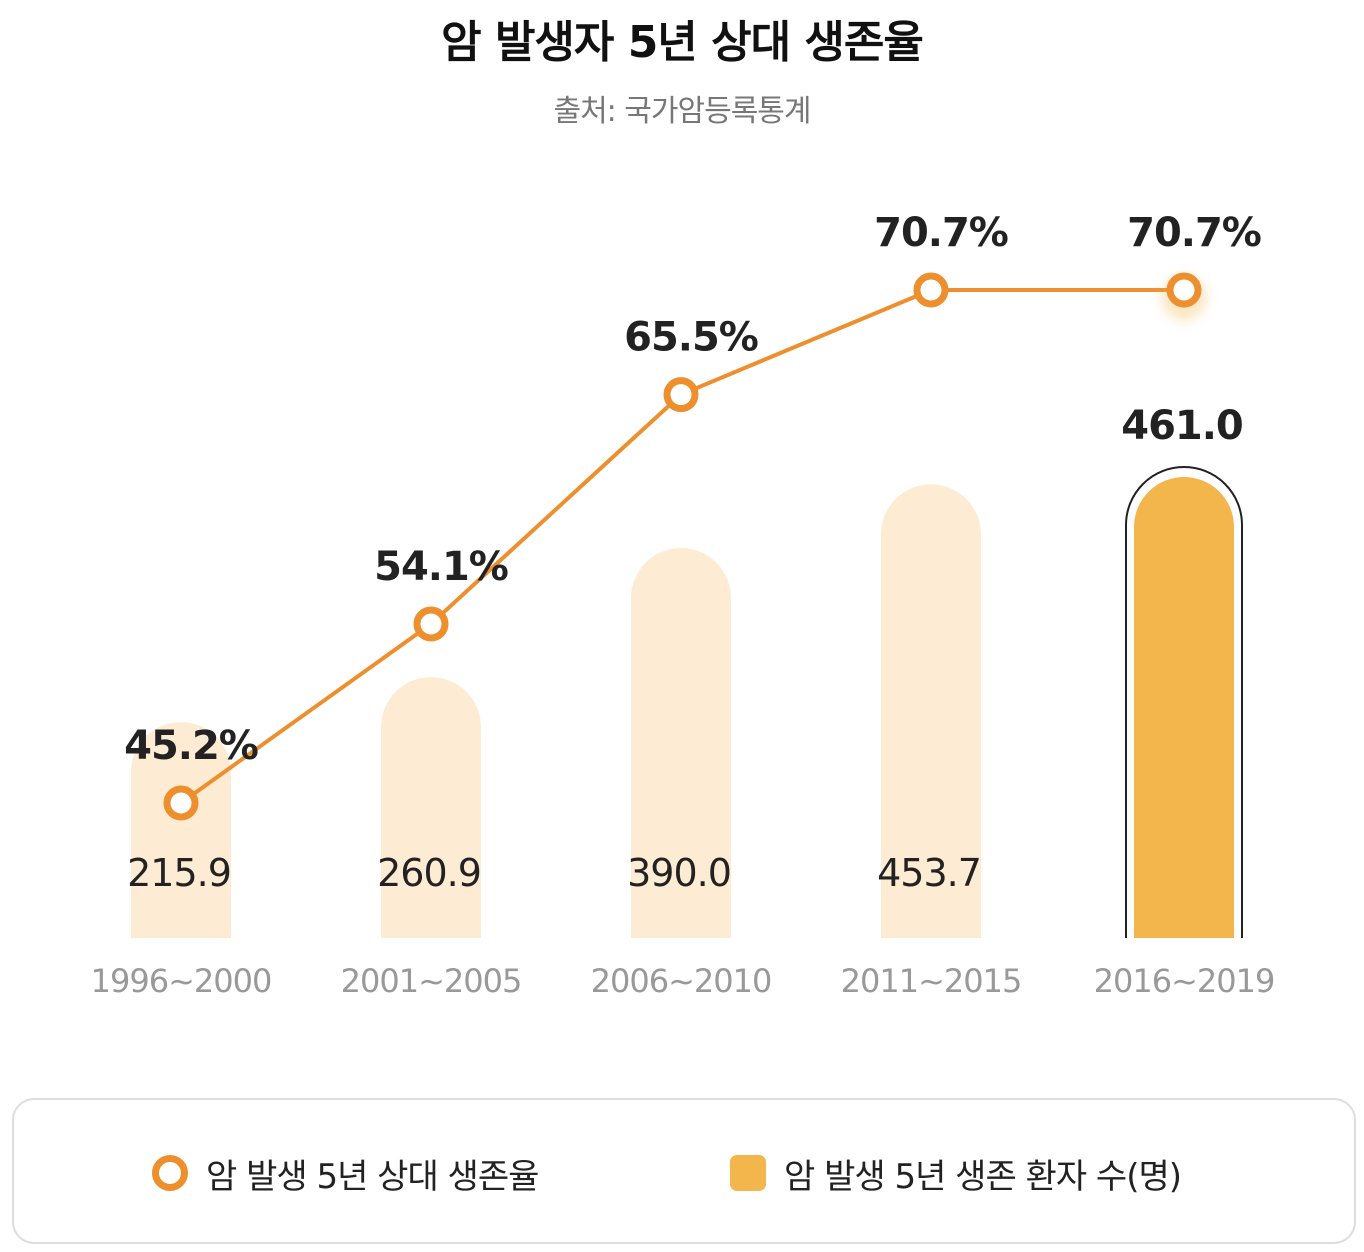 The width and height of the screenshot is (1364, 1252). I want to click on x-tick-label-4: 2016~2019, so click(1184, 981).